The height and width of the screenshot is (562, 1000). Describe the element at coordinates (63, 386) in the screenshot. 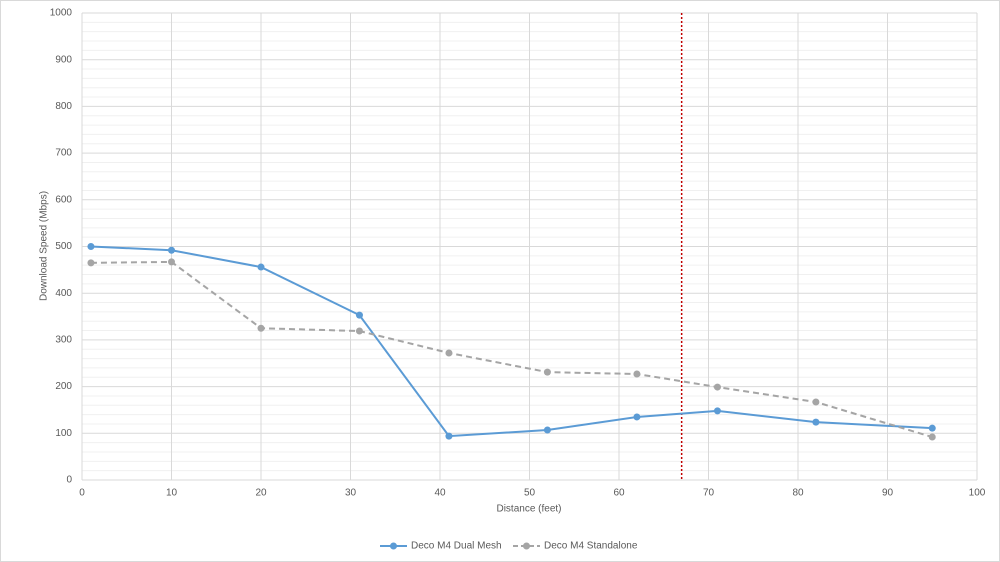

I see `y-tick-label: 200` at that location.